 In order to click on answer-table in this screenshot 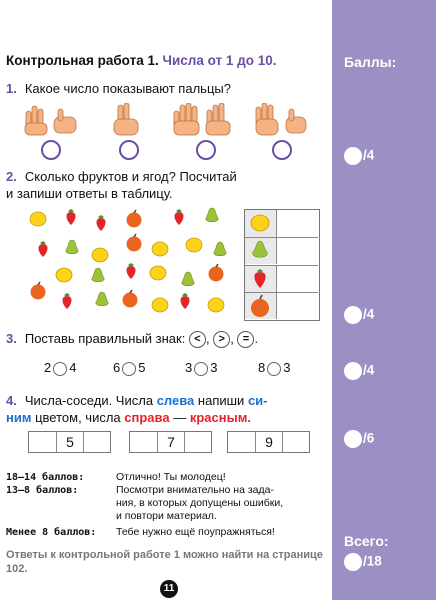, I will do `click(282, 265)`.